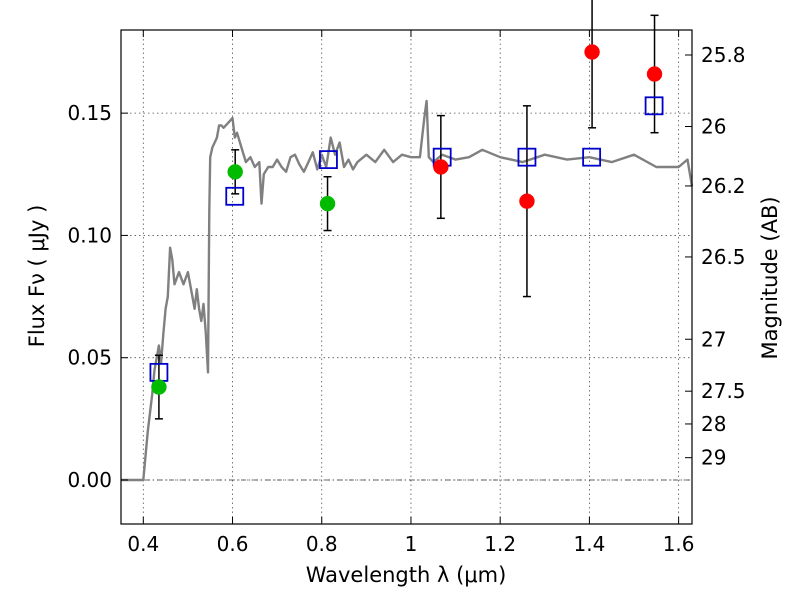 The image size is (800, 600). Describe the element at coordinates (770, 277) in the screenshot. I see `right-axis-label: Magnitude (AB)` at that location.